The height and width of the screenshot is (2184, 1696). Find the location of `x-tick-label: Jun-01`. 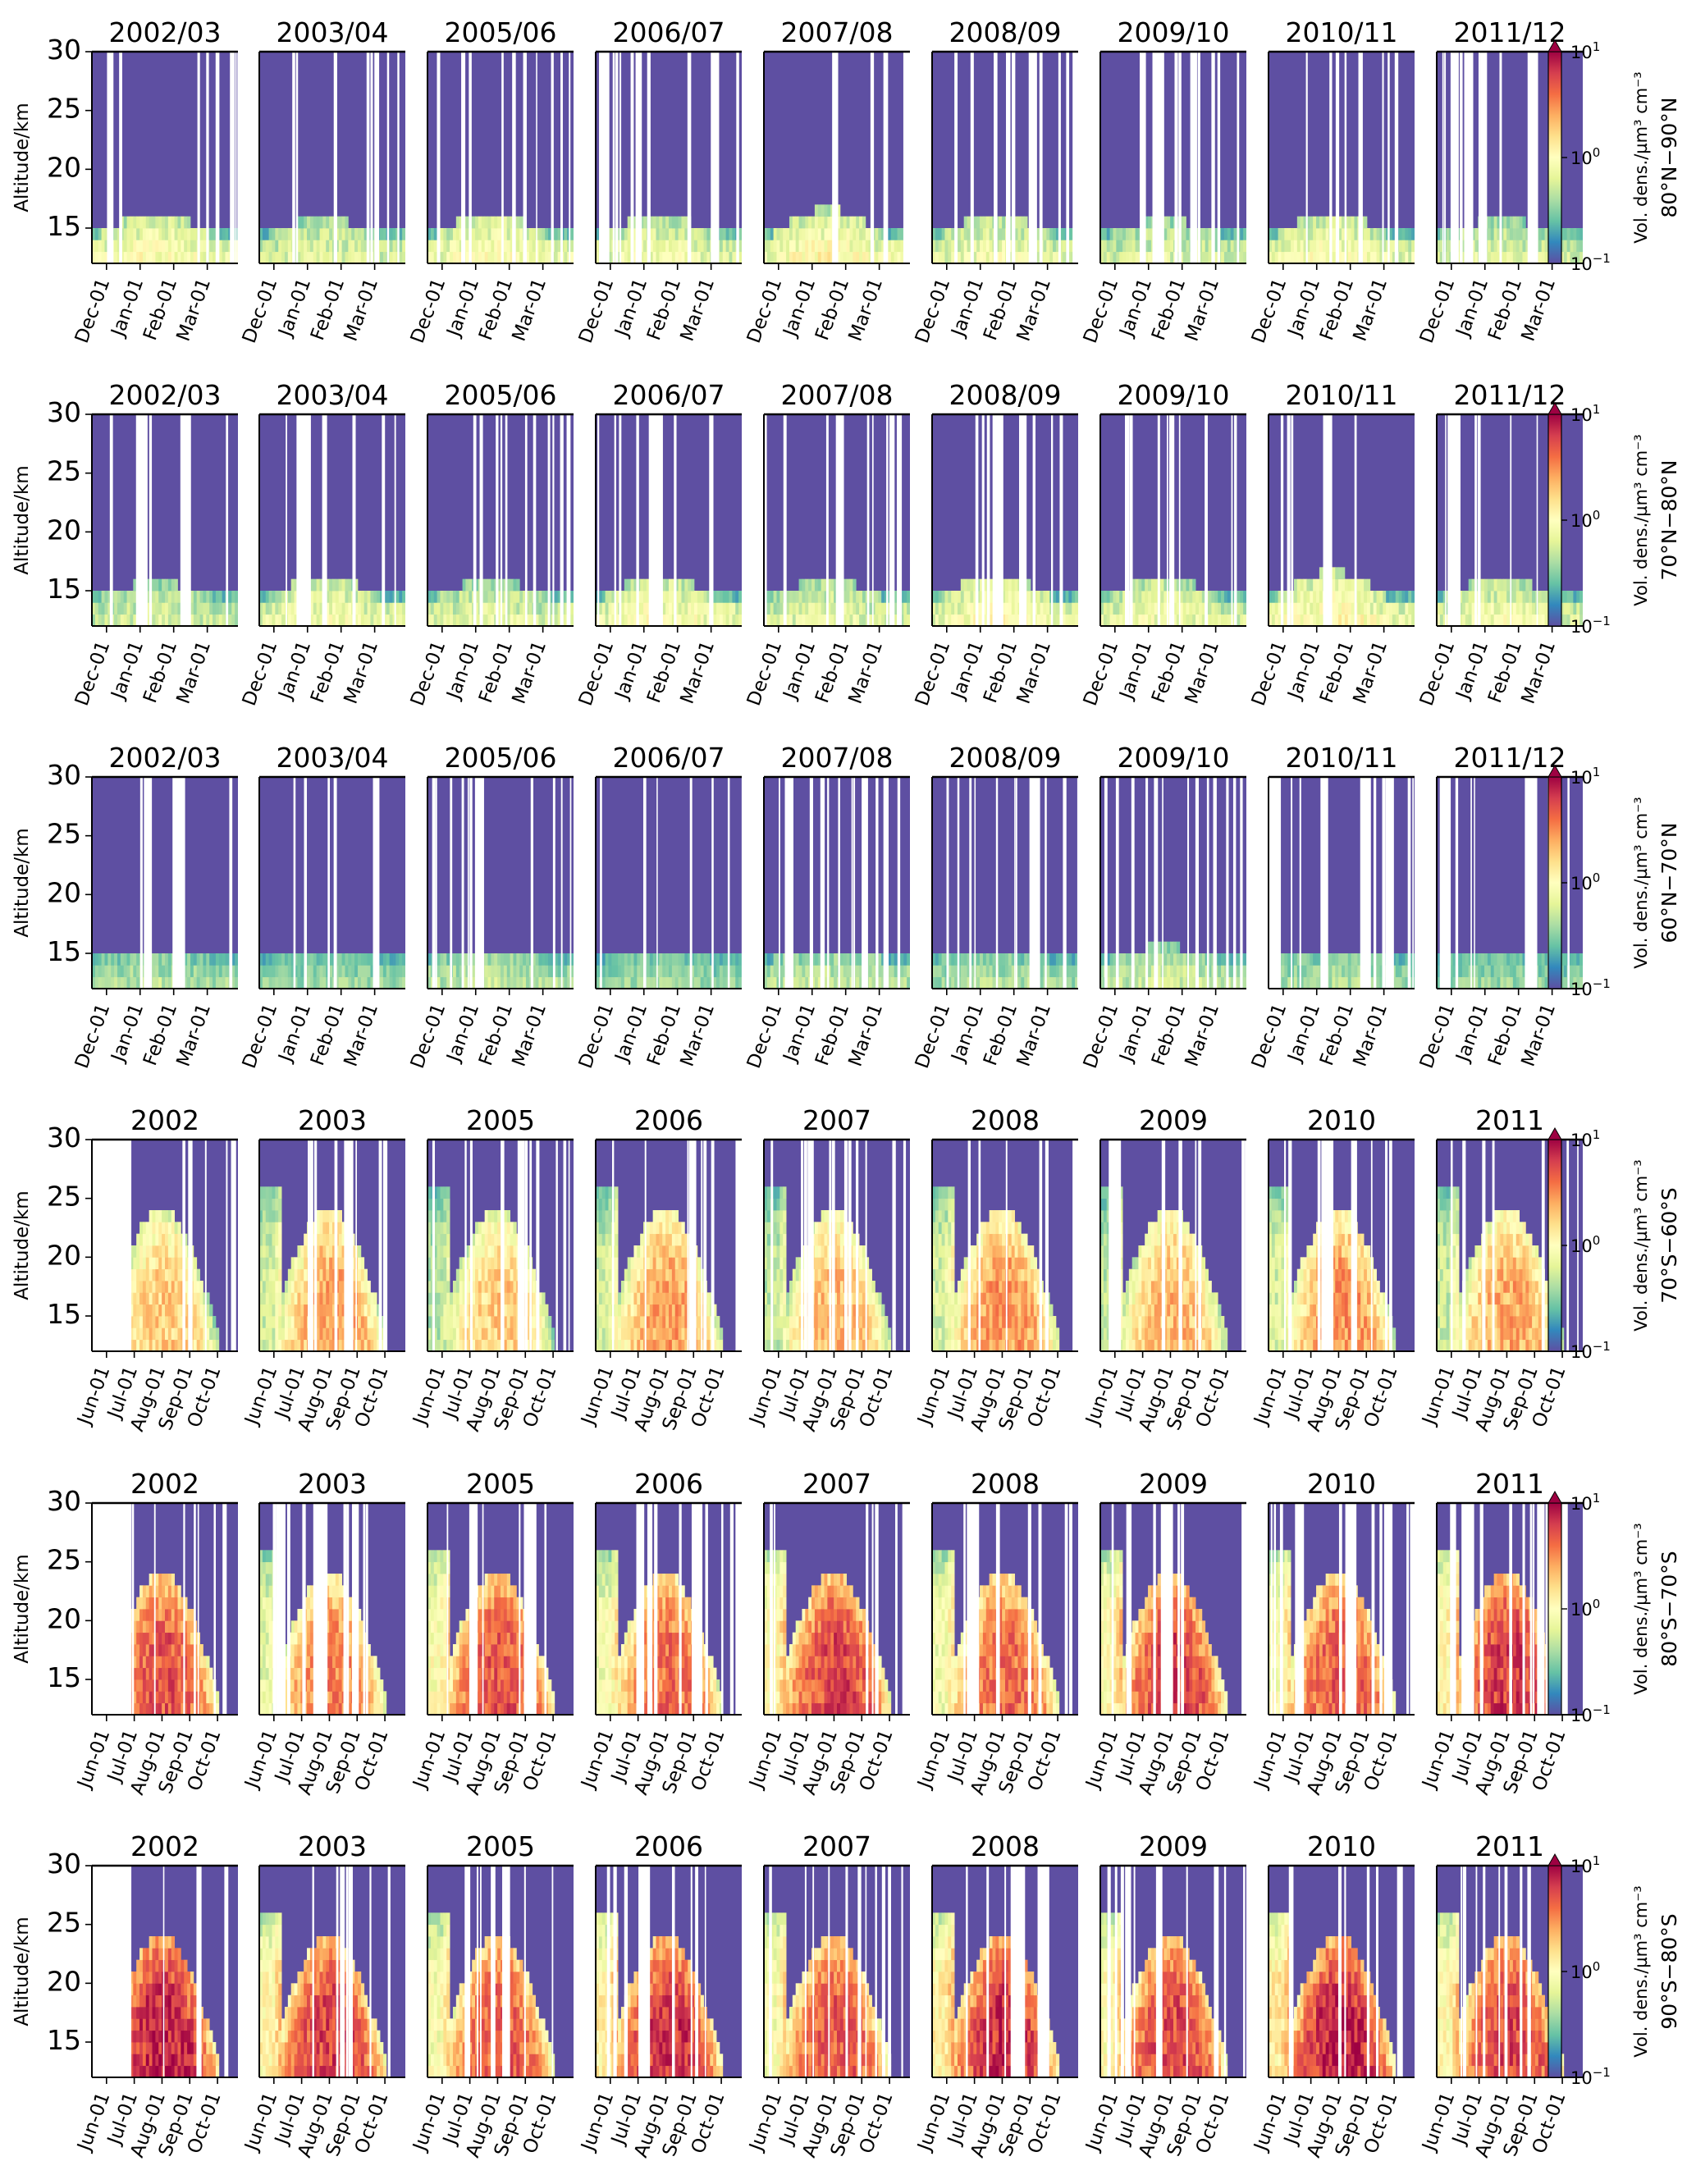

x-tick-label: Jun-01 is located at coordinates (1270, 1396).